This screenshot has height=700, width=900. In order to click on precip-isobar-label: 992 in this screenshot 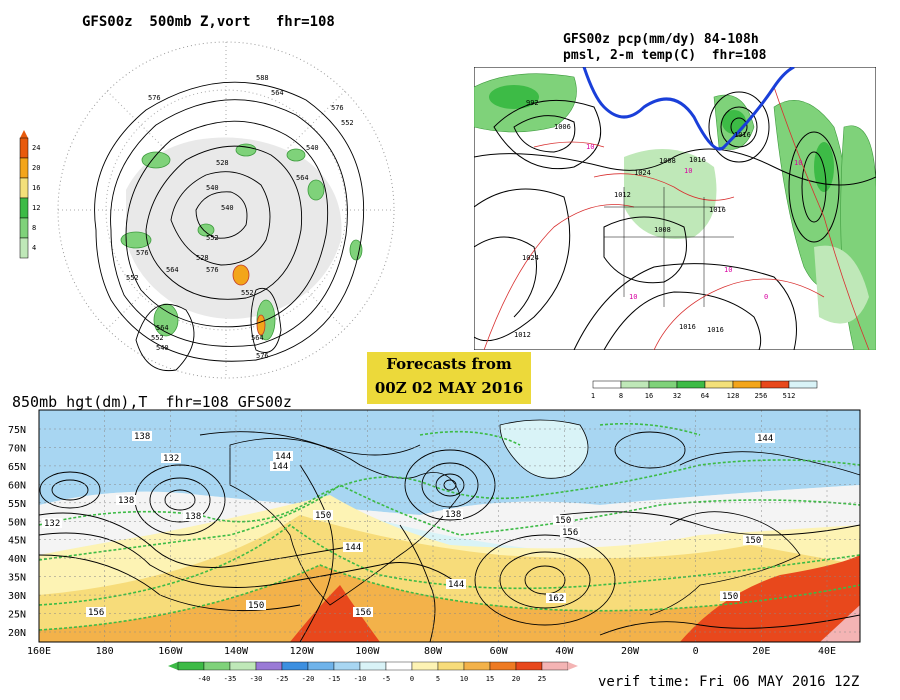, I will do `click(532, 103)`.